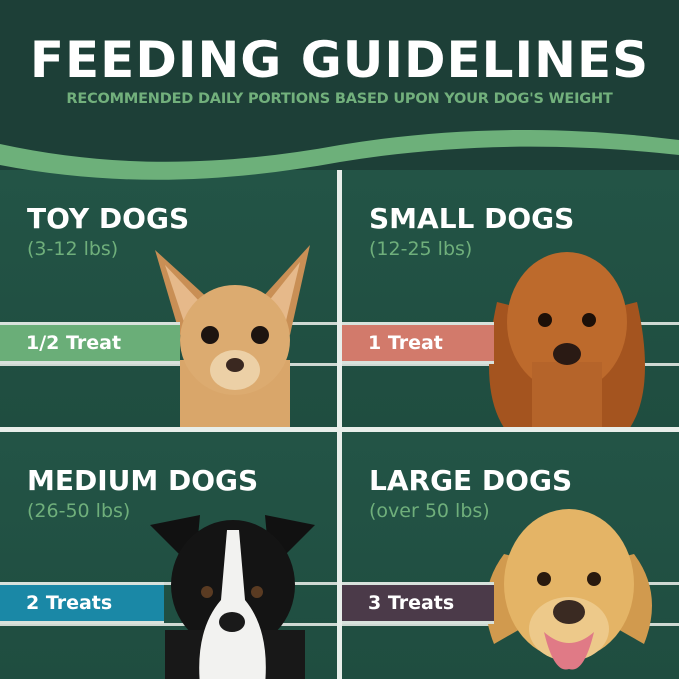 Image resolution: width=679 pixels, height=679 pixels. Describe the element at coordinates (418, 343) in the screenshot. I see `portion-bar: 1 Treat` at that location.